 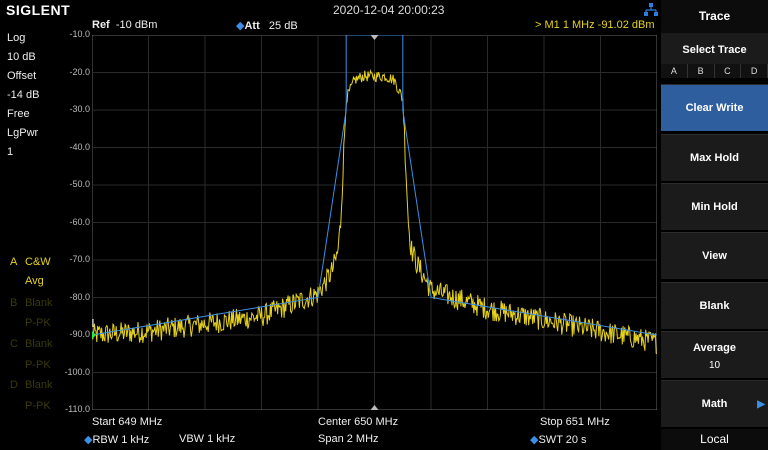 I want to click on ref-level: Ref -10 dBm, so click(x=125, y=25).